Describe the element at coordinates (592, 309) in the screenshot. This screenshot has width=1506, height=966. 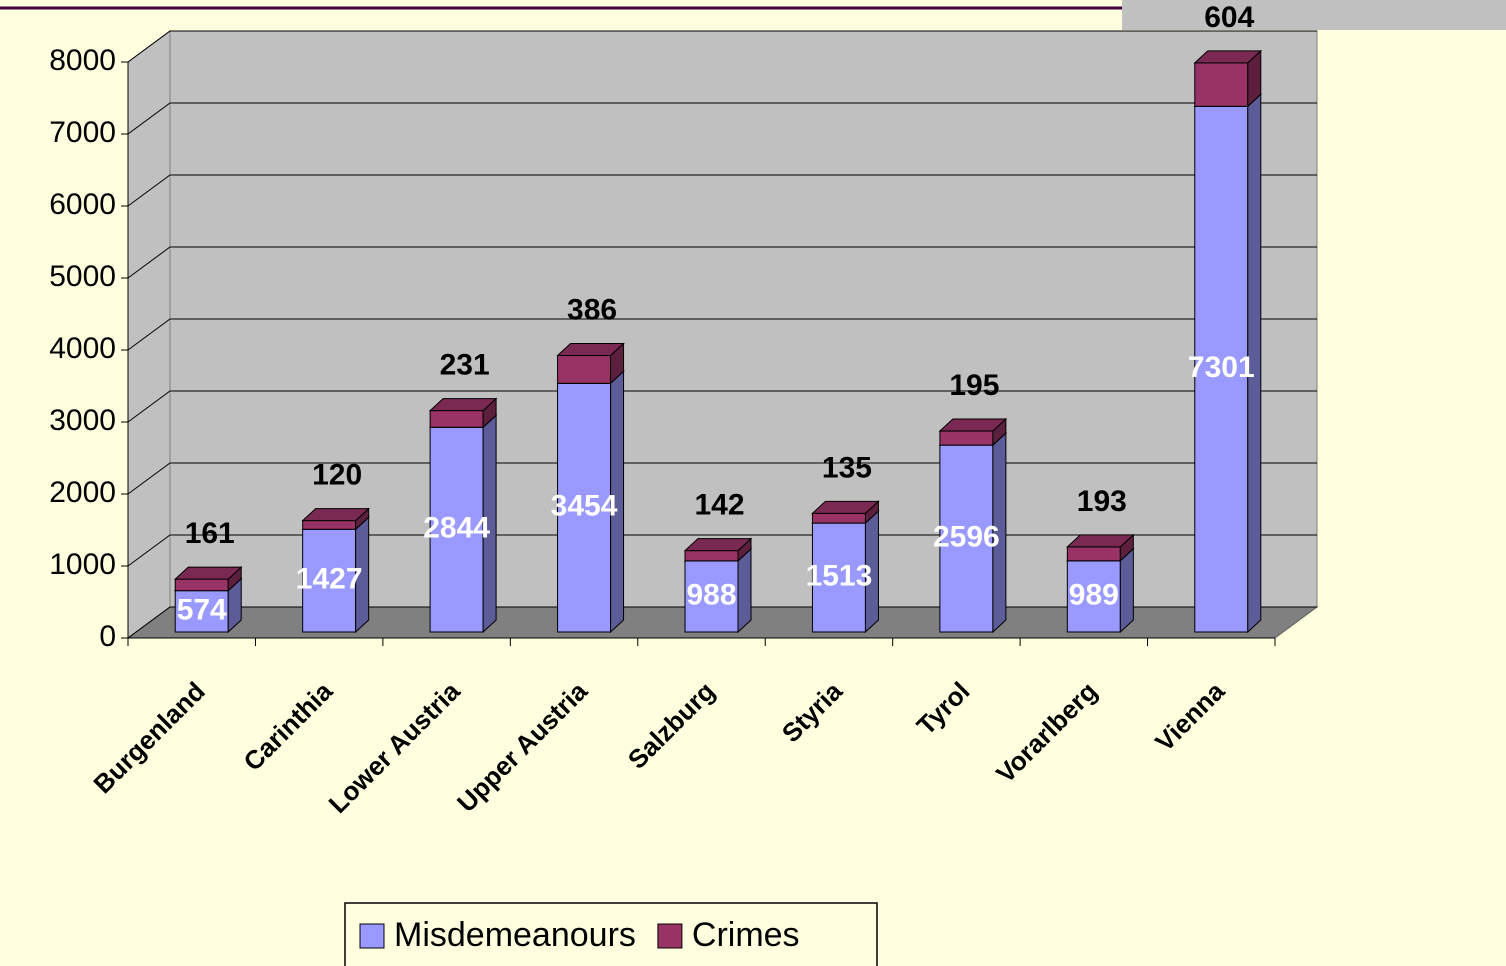
I see `data-label: 386` at that location.